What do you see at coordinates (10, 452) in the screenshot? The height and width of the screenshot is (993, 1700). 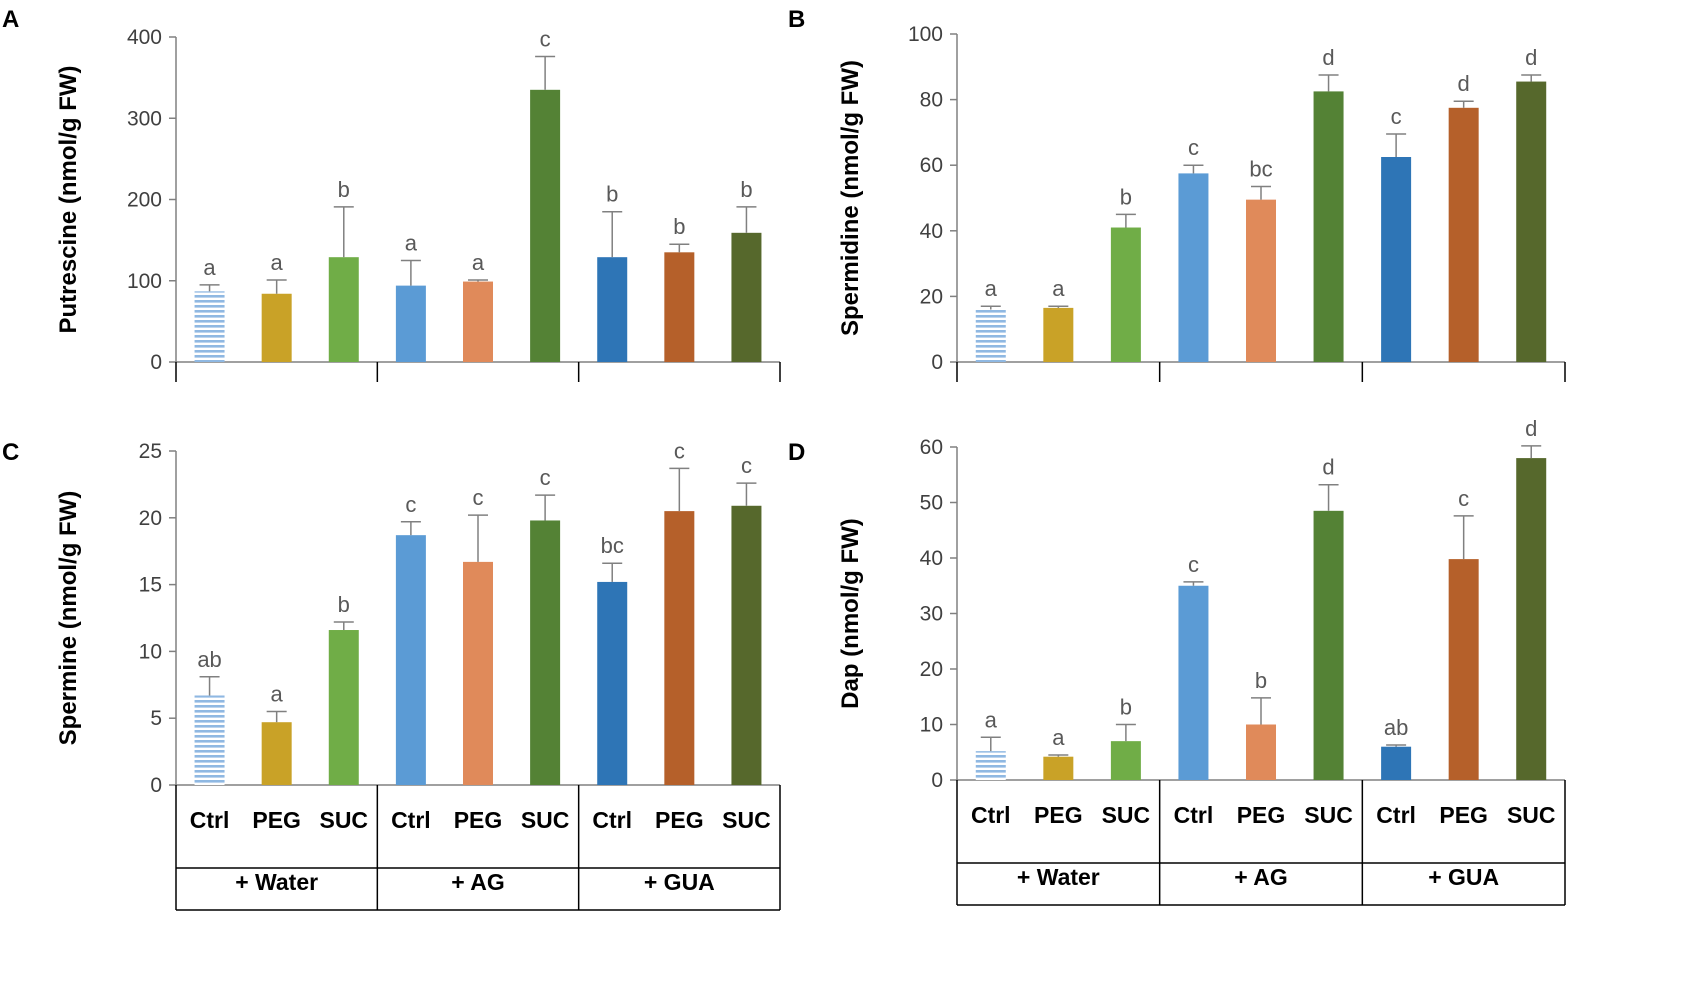 I see `panel-letter: C` at bounding box center [10, 452].